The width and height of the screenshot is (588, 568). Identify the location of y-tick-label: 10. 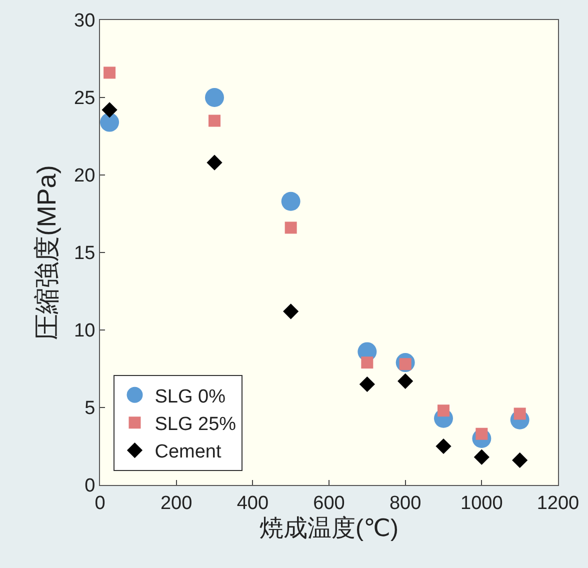
(85, 331).